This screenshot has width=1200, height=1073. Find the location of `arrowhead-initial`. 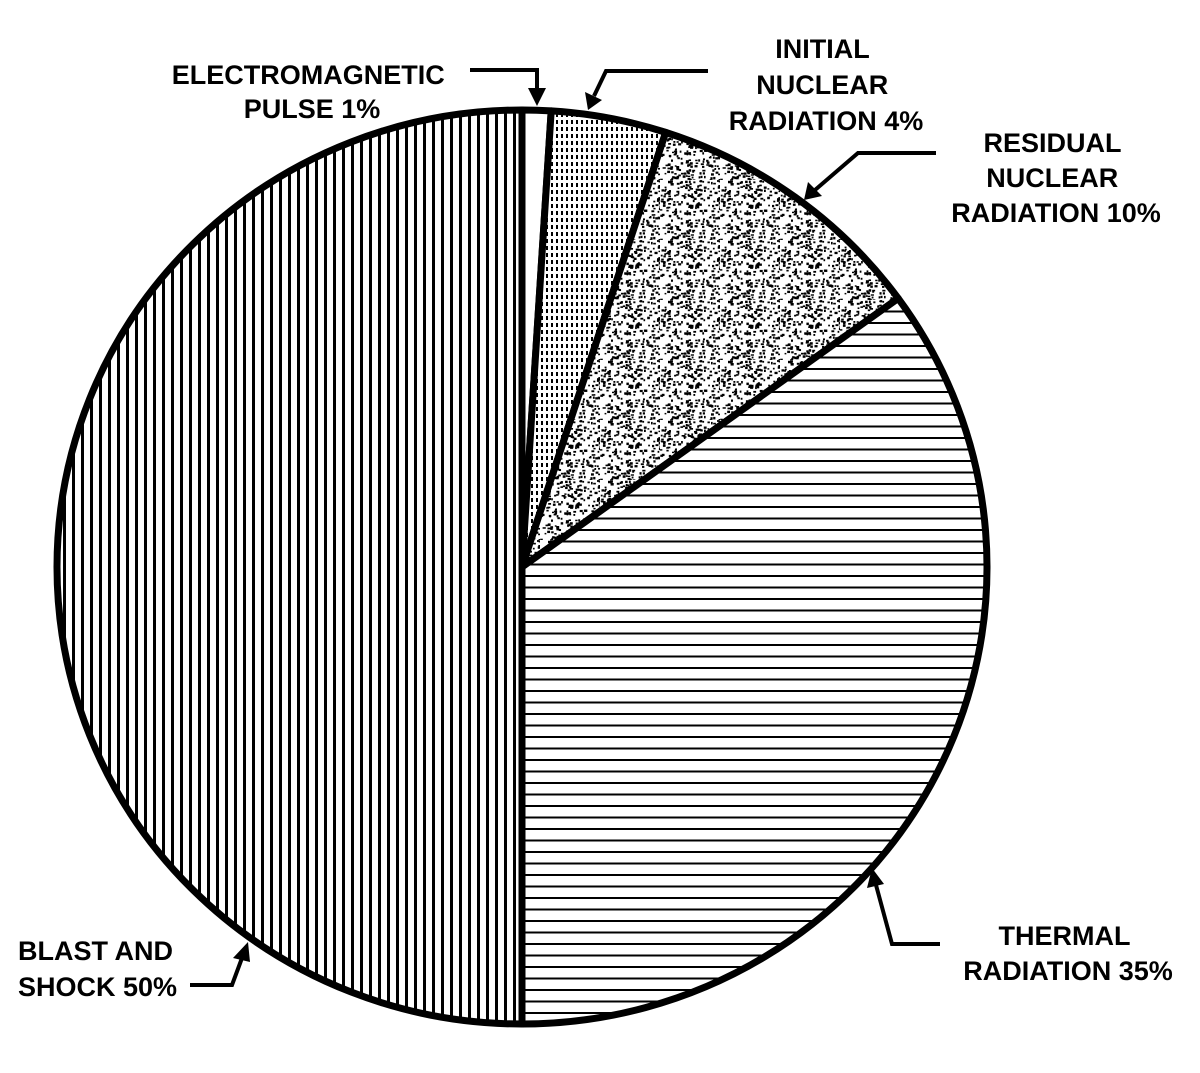

arrowhead-initial is located at coordinates (593, 101).